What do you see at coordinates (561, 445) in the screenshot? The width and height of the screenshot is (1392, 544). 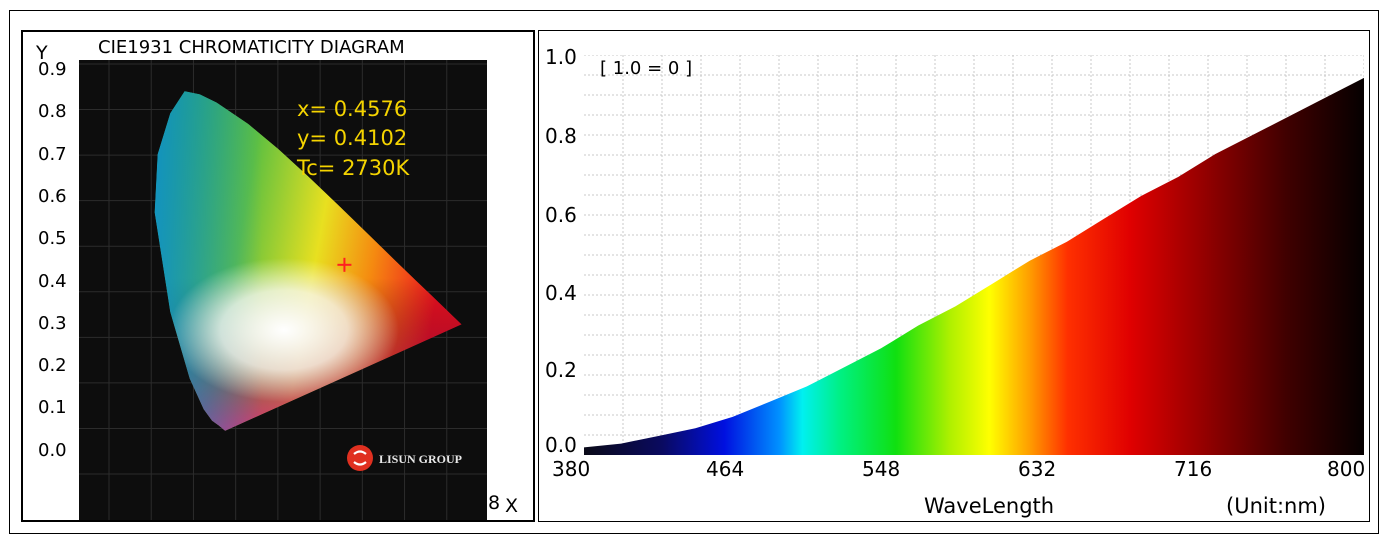 I see `spectrum-y-tick-label: 0.0` at bounding box center [561, 445].